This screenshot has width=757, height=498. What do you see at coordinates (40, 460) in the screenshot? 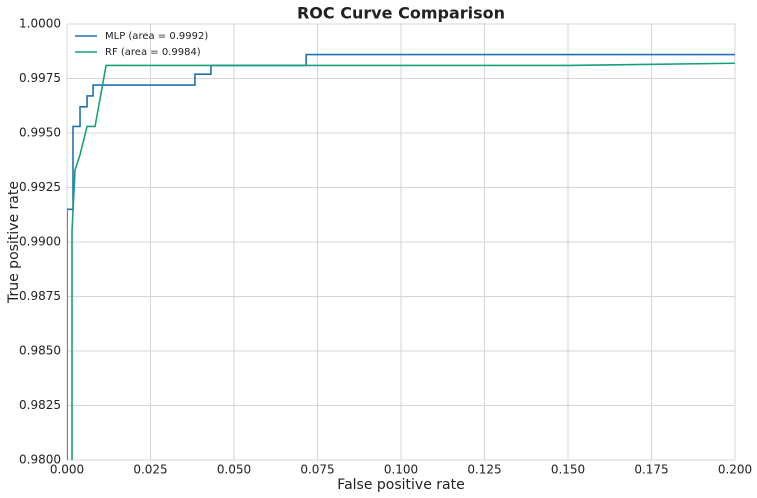
I see `y-tick-label: 0.9800` at bounding box center [40, 460].